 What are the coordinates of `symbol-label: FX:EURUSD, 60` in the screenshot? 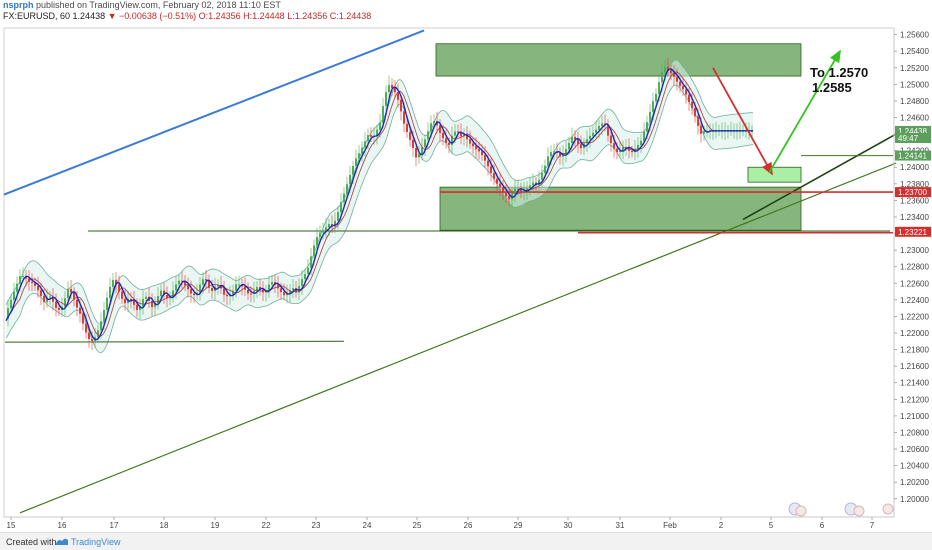 It's located at (37, 16).